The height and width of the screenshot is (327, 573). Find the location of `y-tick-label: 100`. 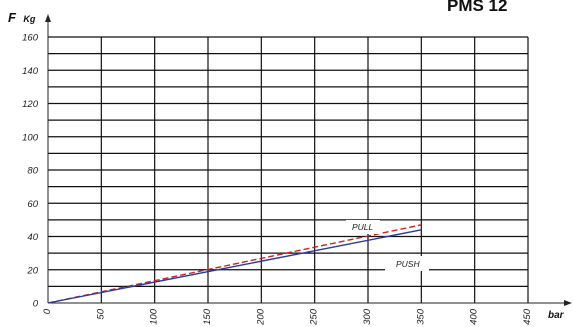

y-tick-label: 100 is located at coordinates (30, 137).